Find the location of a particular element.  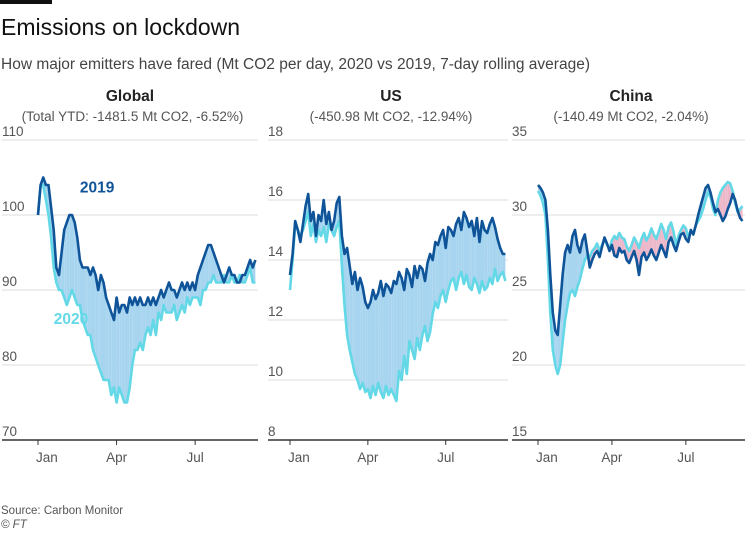

y-tick-label: 70 is located at coordinates (9, 431).